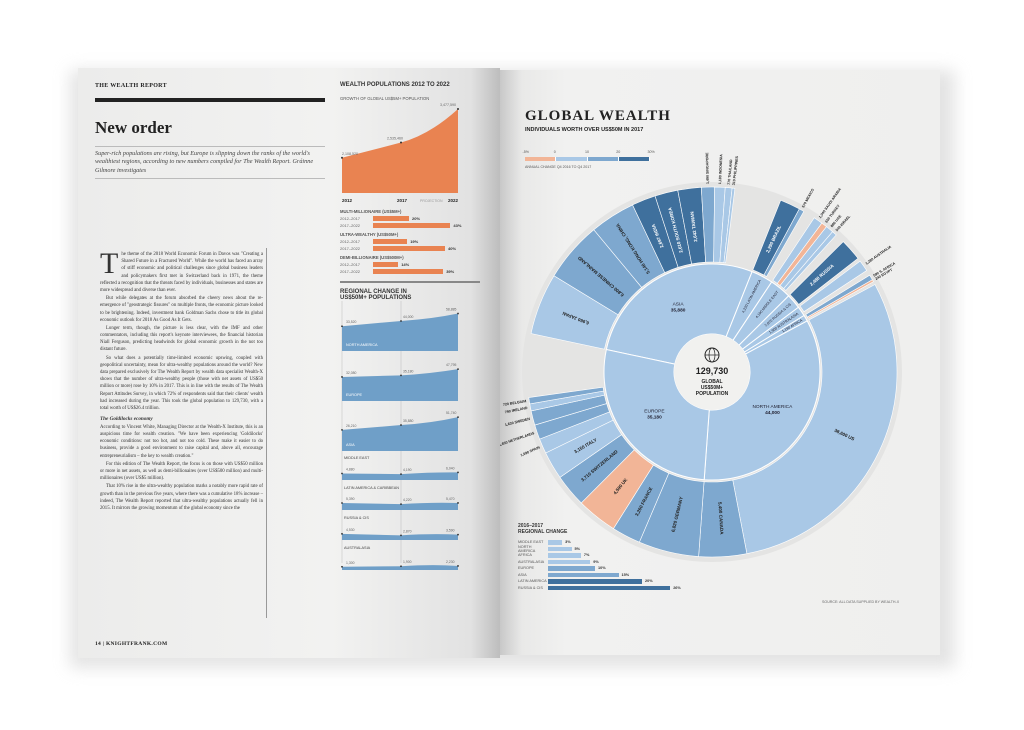 The height and width of the screenshot is (730, 1024). I want to click on region-name: LATIN AMERICA & CARIBBEAN, so click(371, 488).